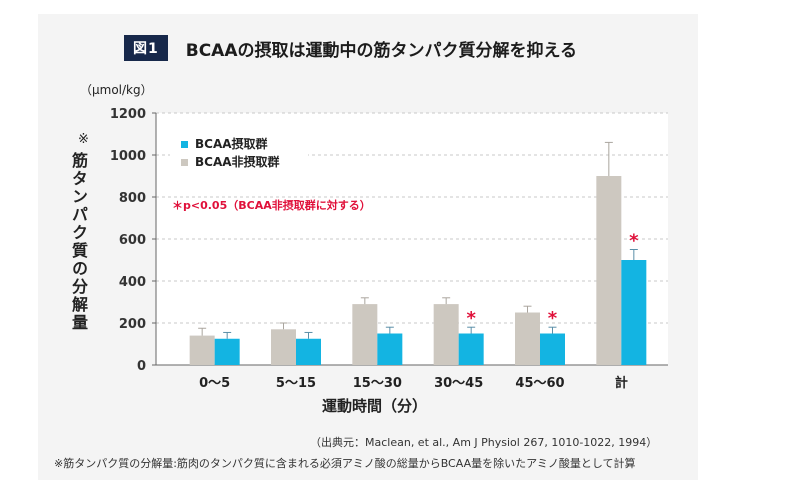 The height and width of the screenshot is (481, 802). Describe the element at coordinates (621, 383) in the screenshot. I see `x-category-label: 計` at that location.